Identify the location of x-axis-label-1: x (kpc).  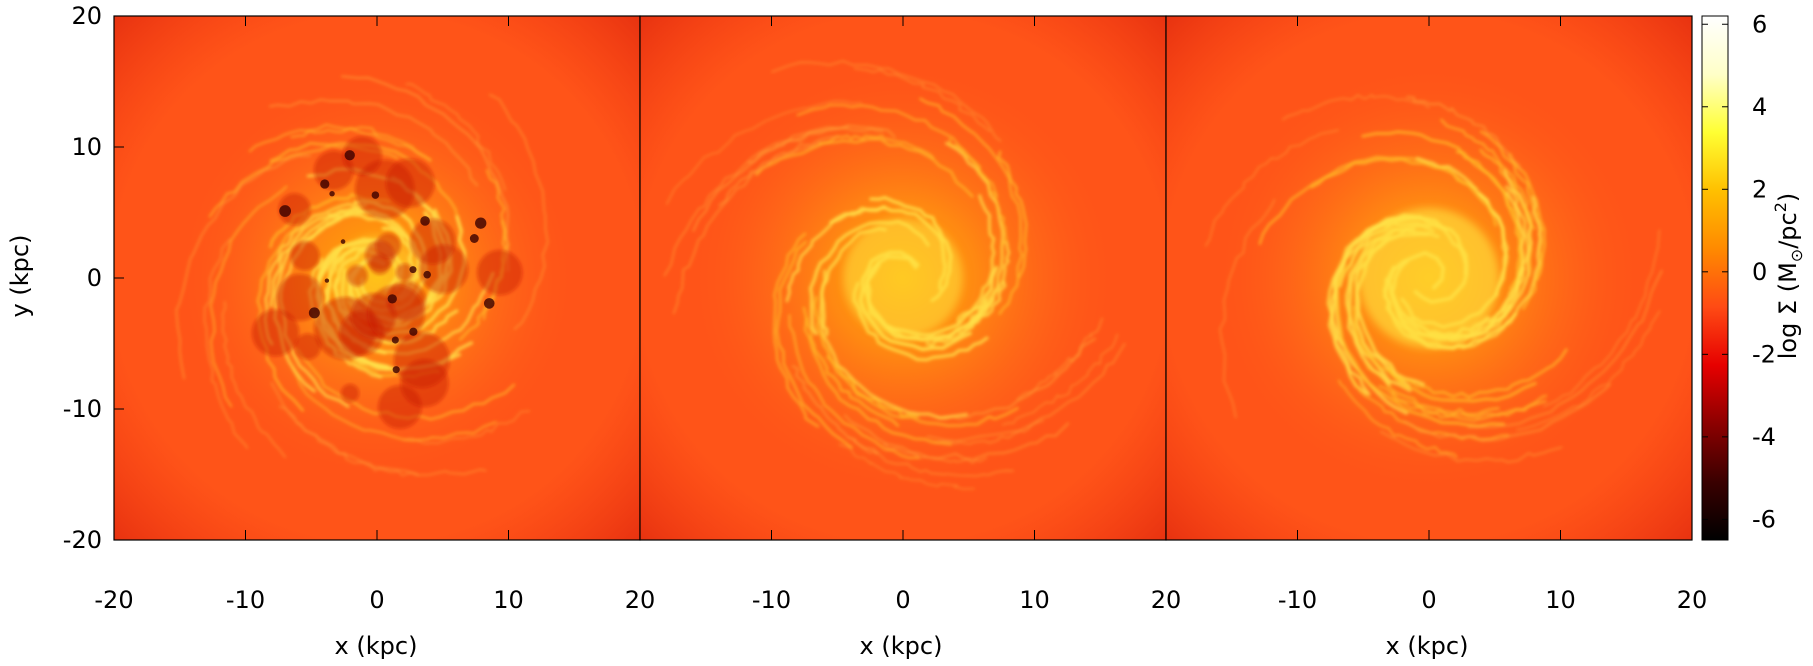
(376, 646).